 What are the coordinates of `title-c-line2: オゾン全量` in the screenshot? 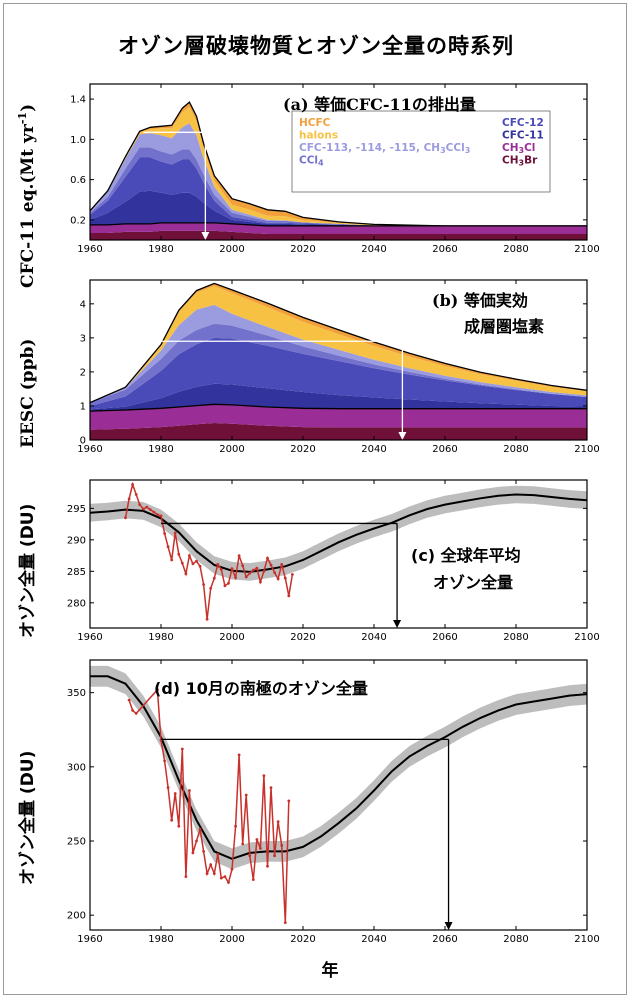 It's located at (473, 582).